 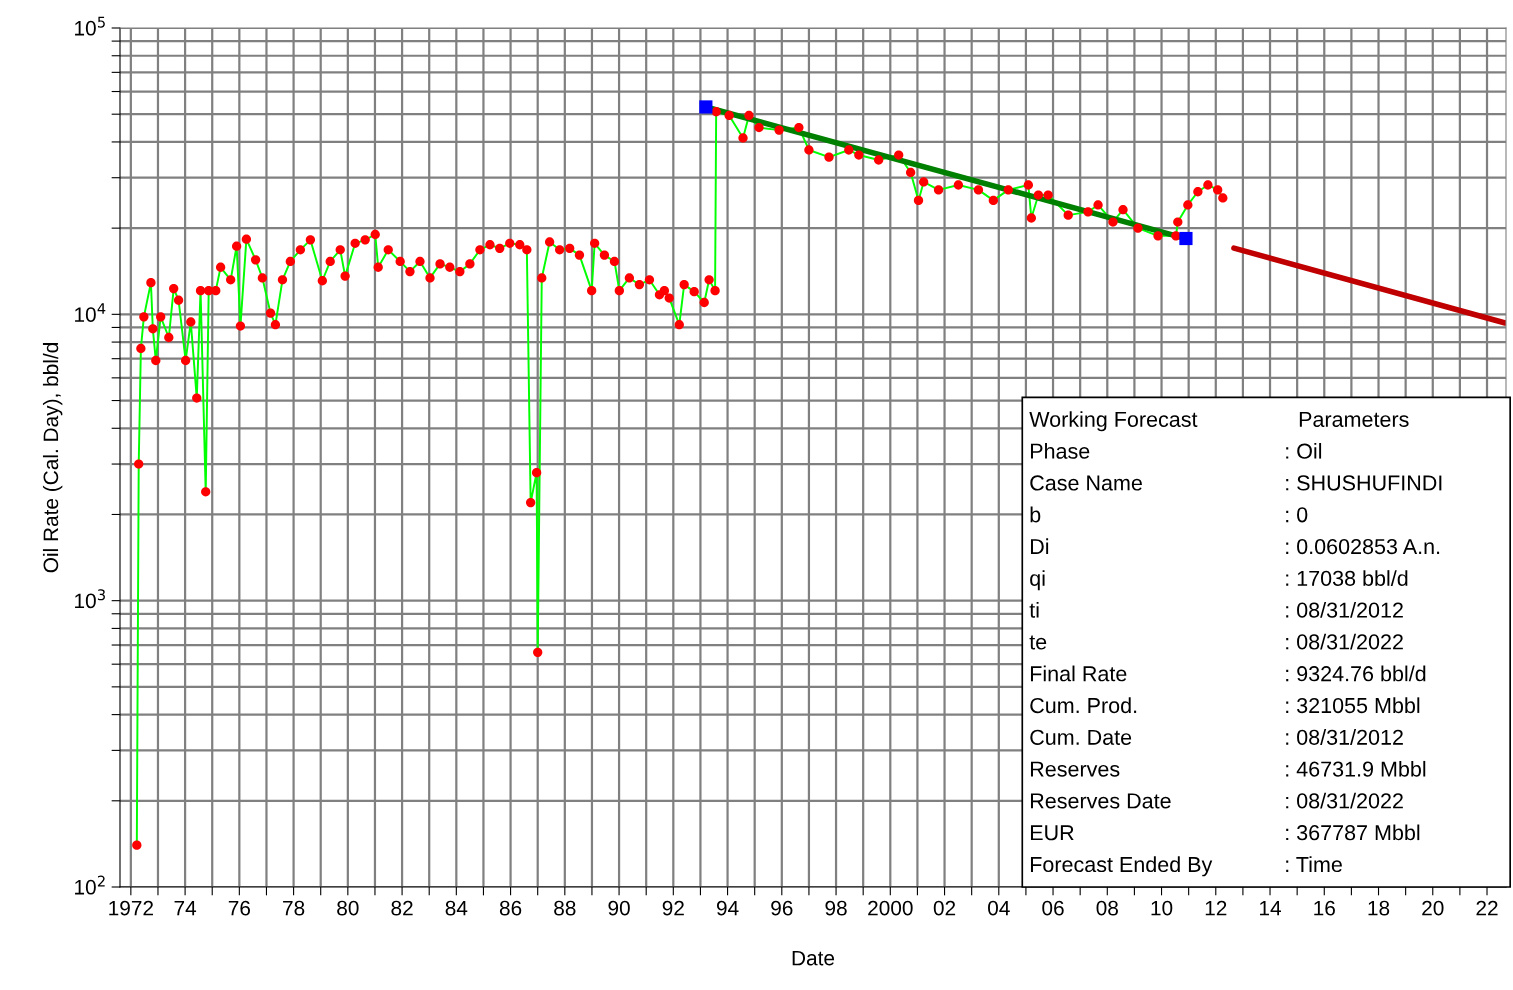 I want to click on x-tick-label: 90, so click(x=619, y=908).